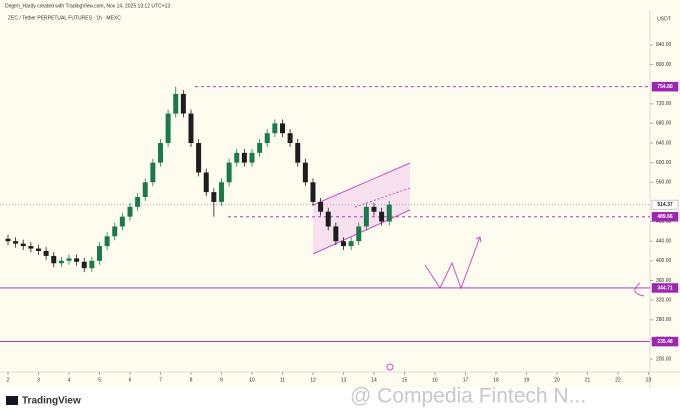 Image resolution: width=680 pixels, height=413 pixels. I want to click on y-tick-label: 560.00, so click(664, 183).